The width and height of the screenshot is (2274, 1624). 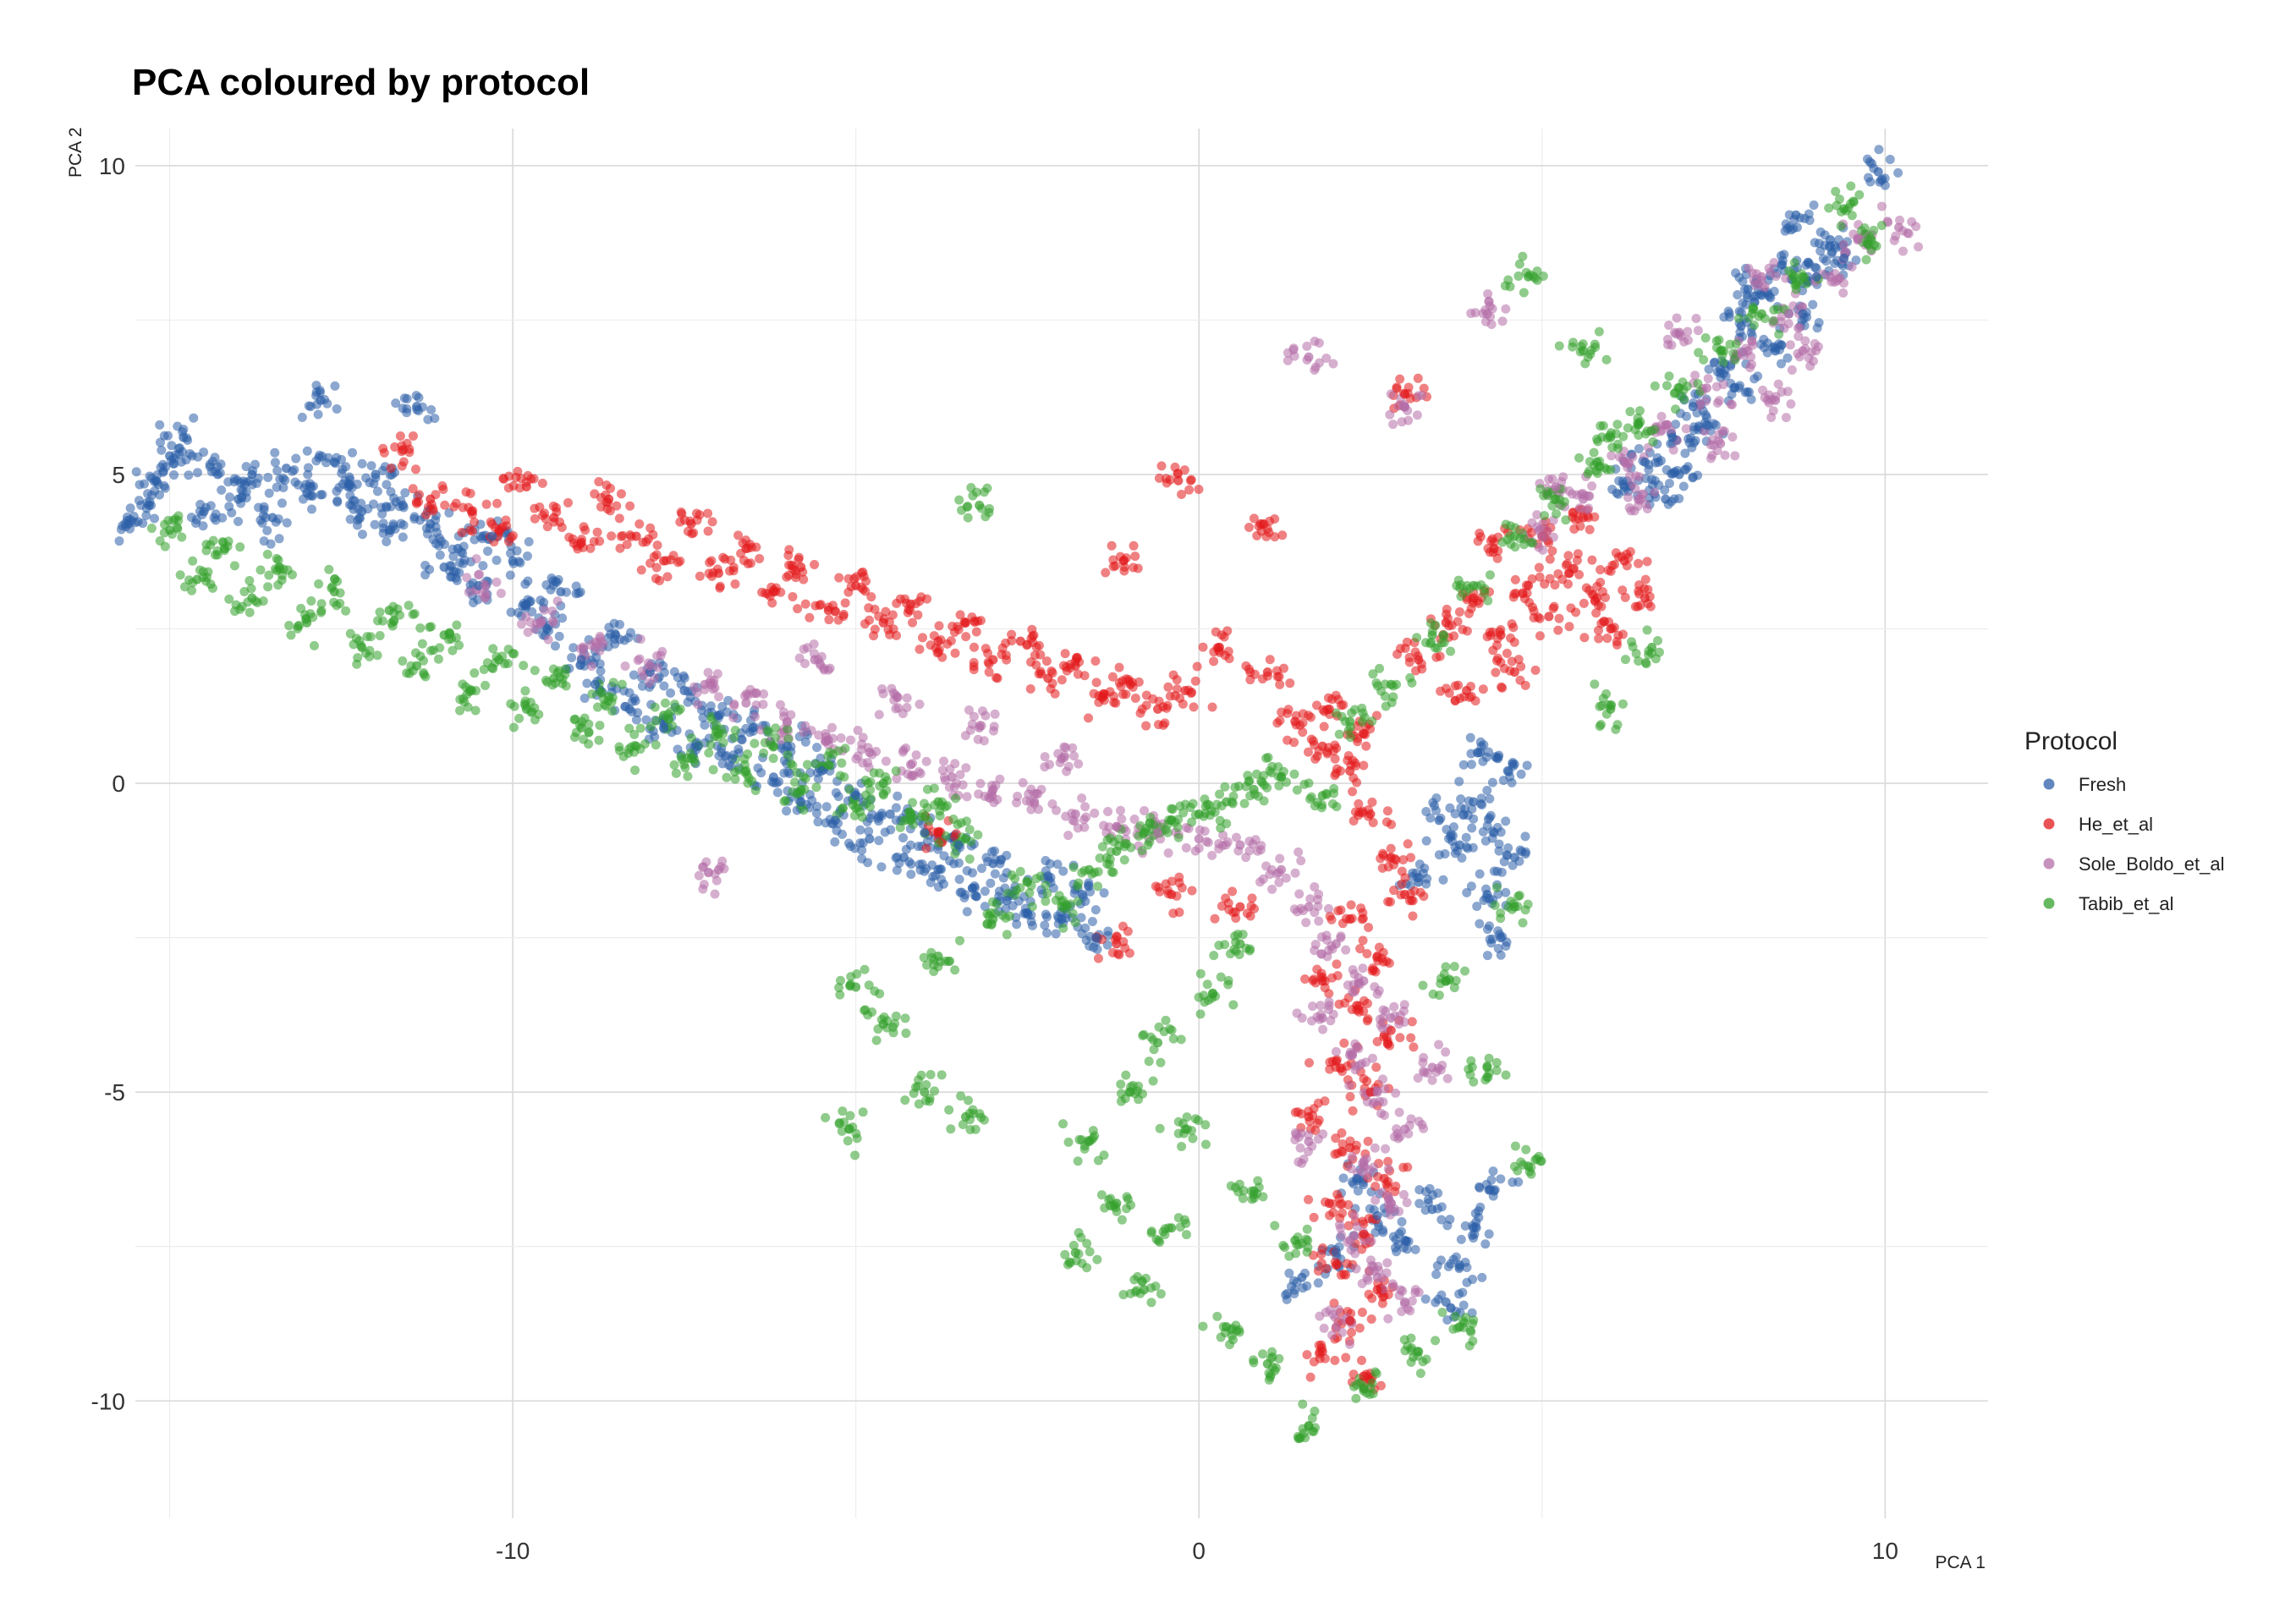 What do you see at coordinates (1960, 1562) in the screenshot?
I see `x-axis-label: PCA 1` at bounding box center [1960, 1562].